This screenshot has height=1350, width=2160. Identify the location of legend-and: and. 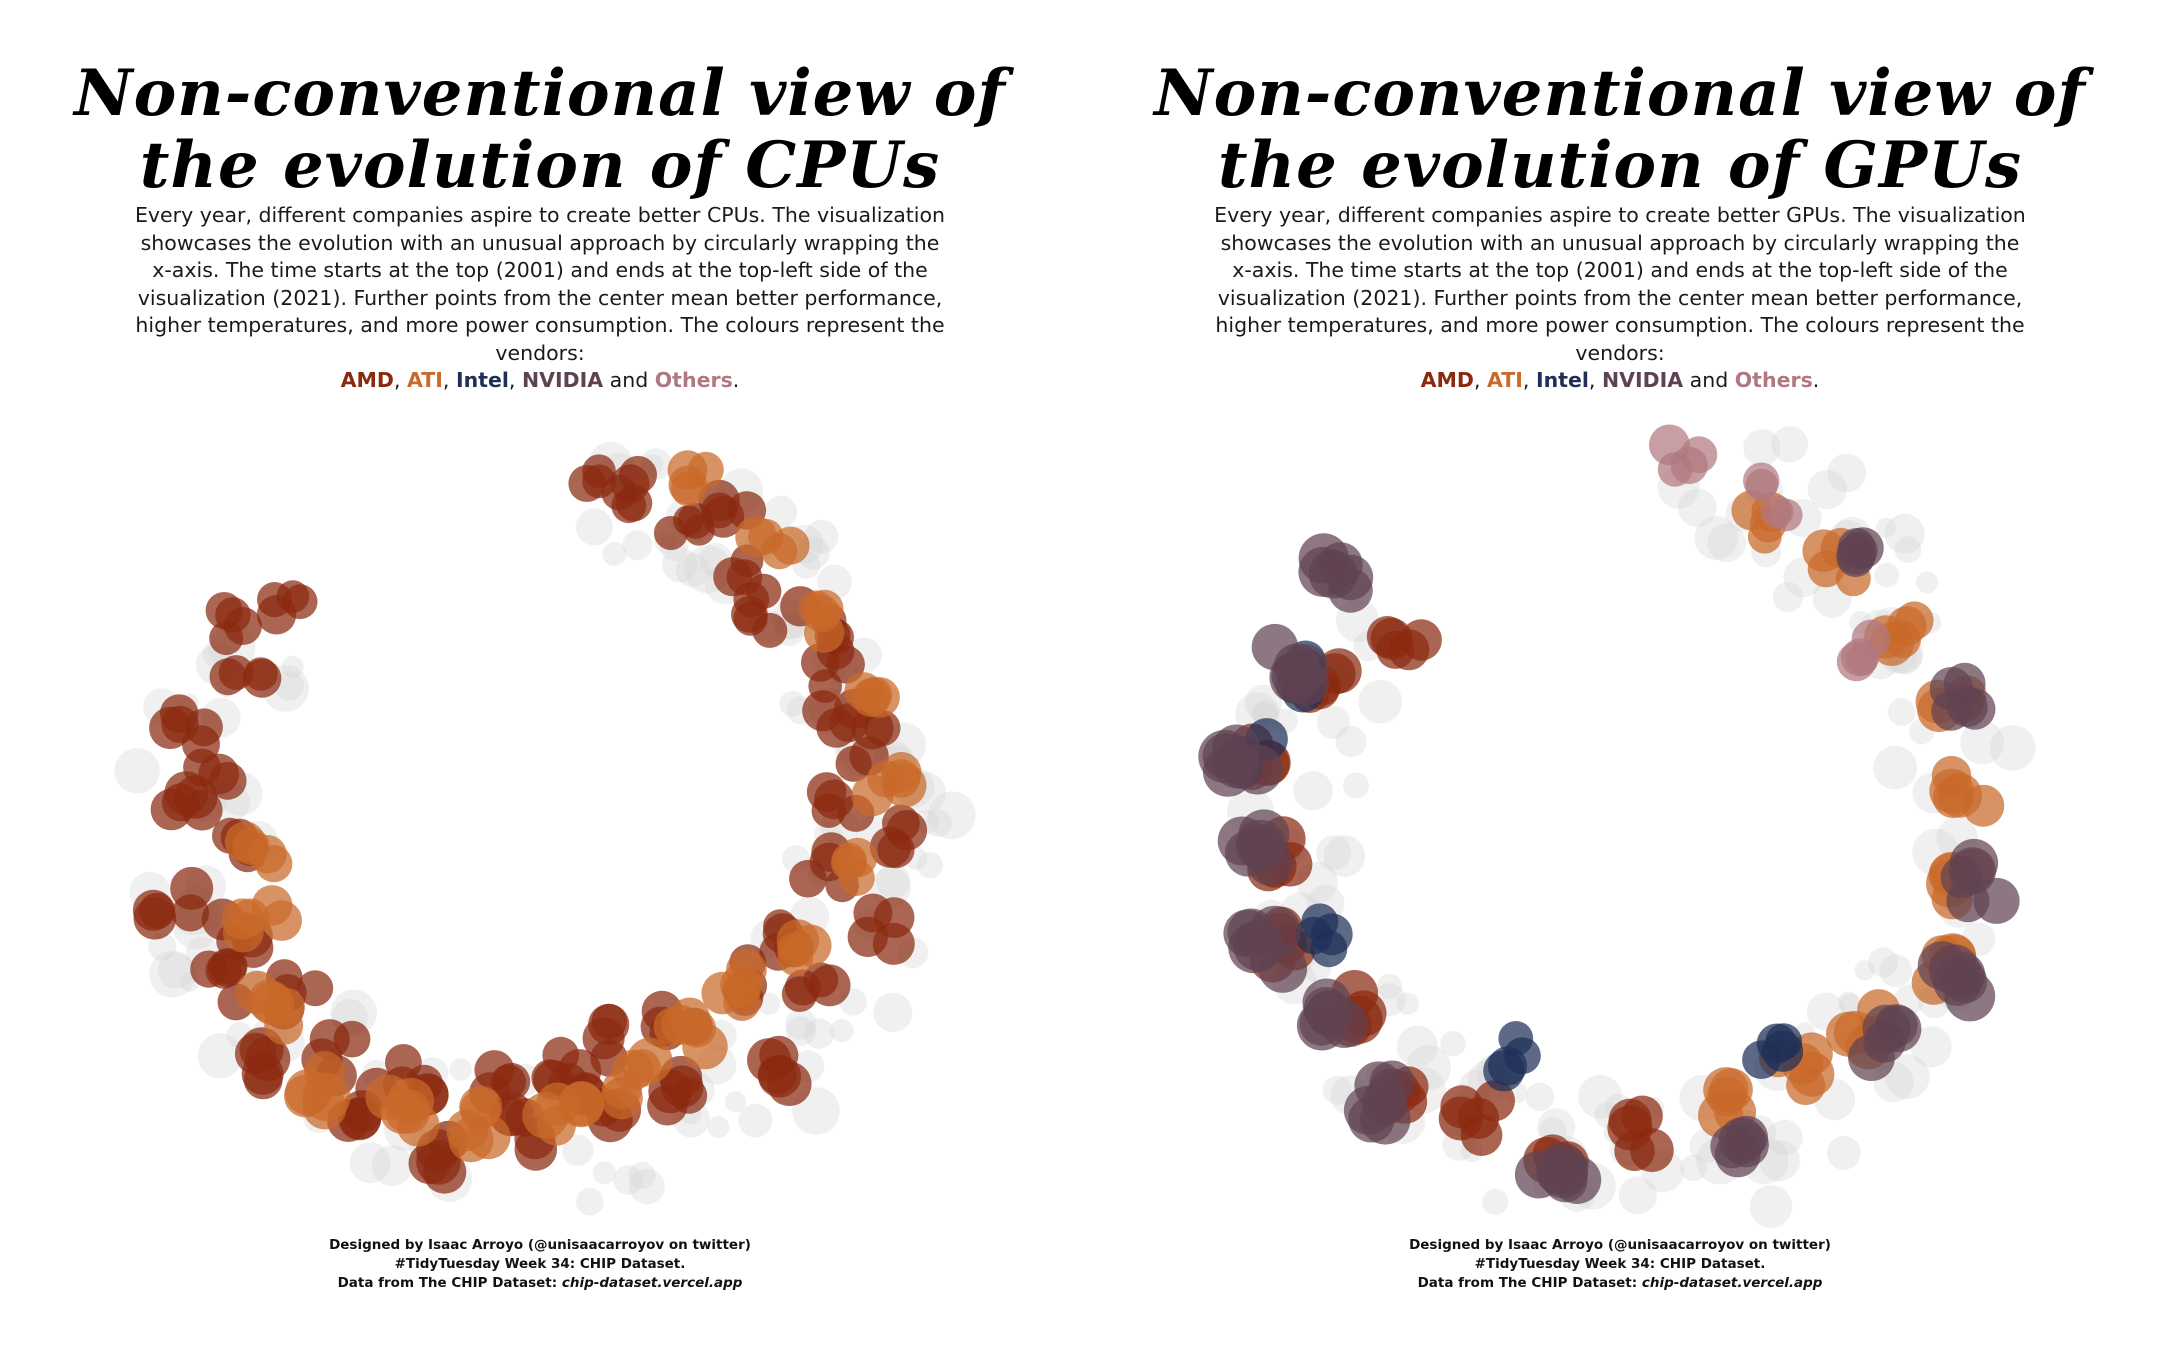
(1709, 380).